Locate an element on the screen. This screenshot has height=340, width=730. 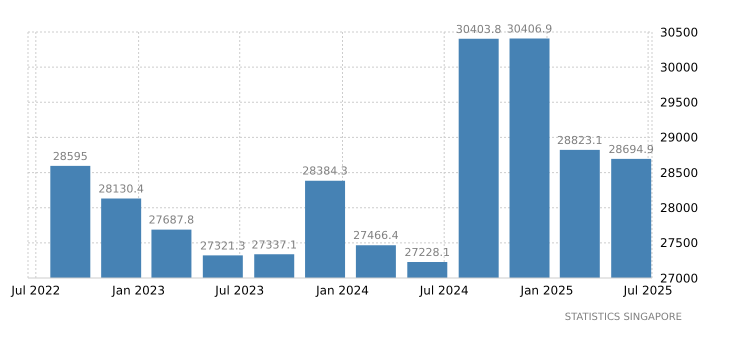
x-tick-label: Jul 2022 is located at coordinates (35, 291).